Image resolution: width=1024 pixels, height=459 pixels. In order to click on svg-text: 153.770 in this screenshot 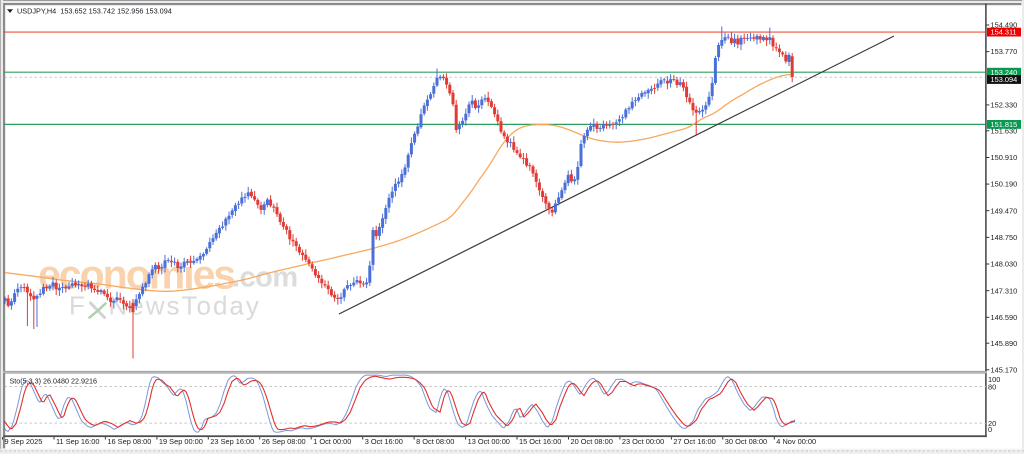, I will do `click(1004, 51)`.